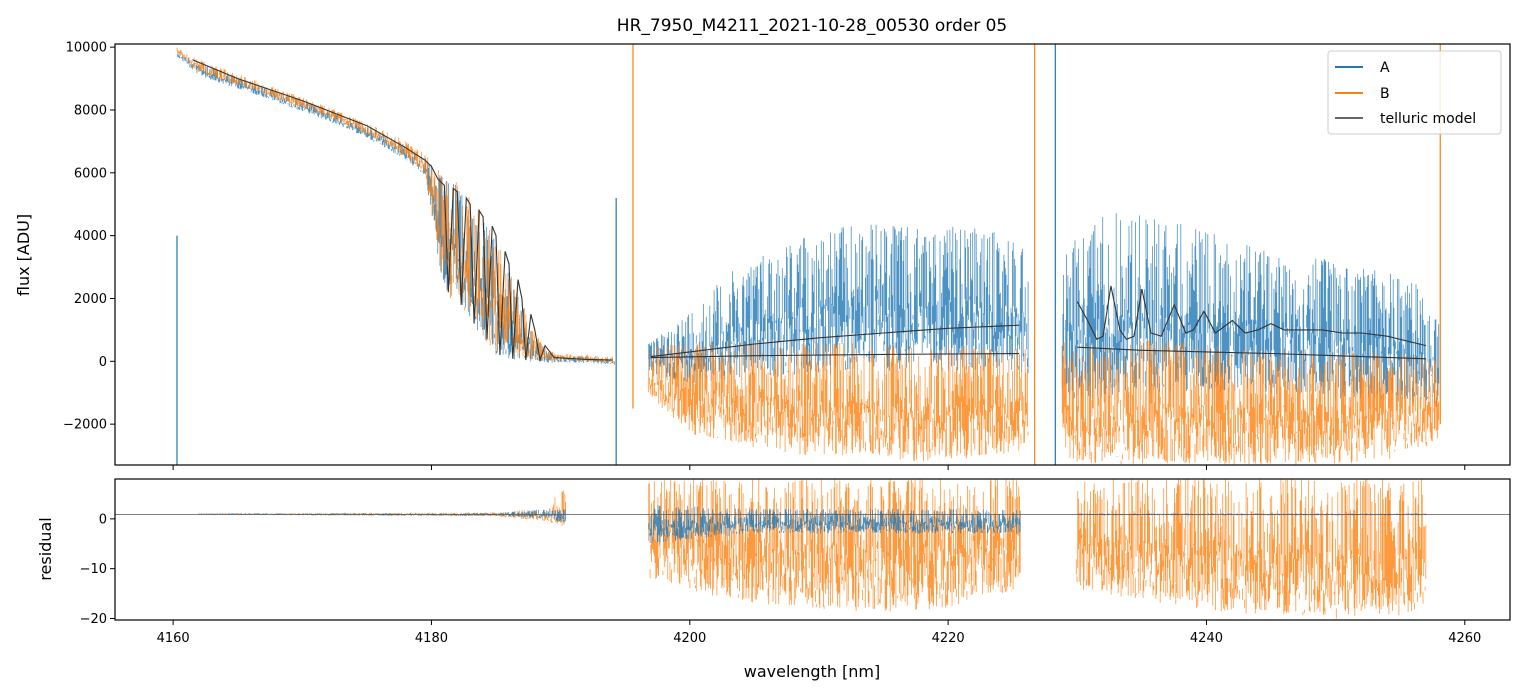 This screenshot has height=696, width=1523. I want to click on x-axis-label: wavelength [nm], so click(812, 671).